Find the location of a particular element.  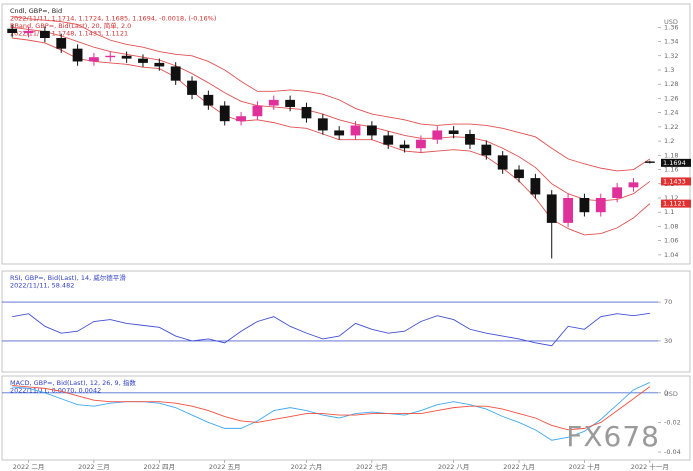

price-tag-label: 1.1433 is located at coordinates (674, 181).